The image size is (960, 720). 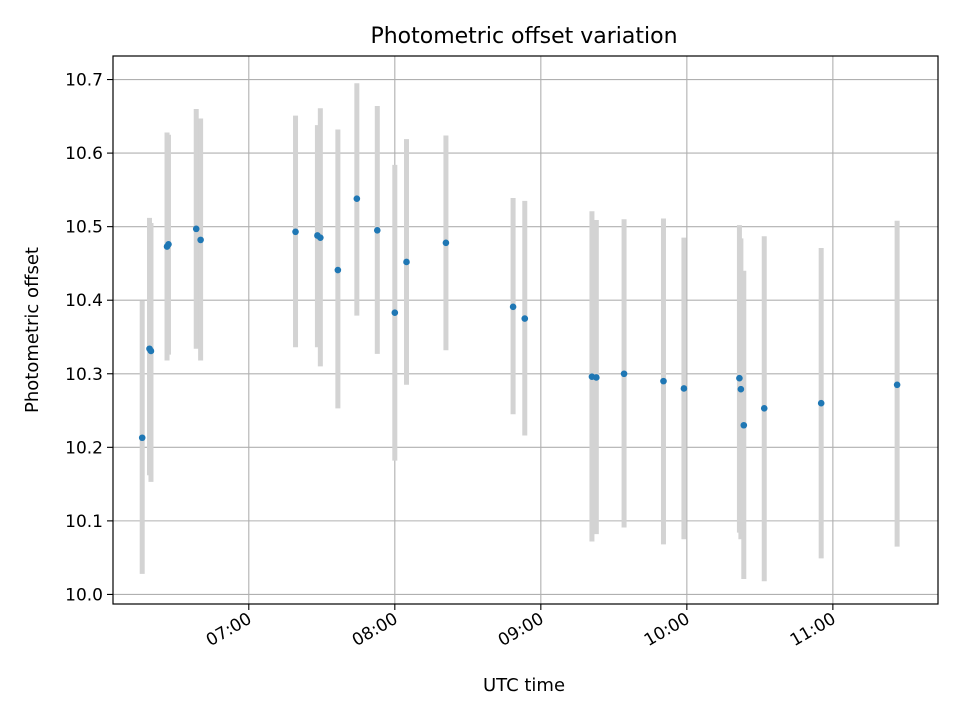 What do you see at coordinates (89, 338) in the screenshot?
I see `y-axis-ticks: 10.0 10.1 10.2 10.3 10.4 10.5 10.6 10.7` at bounding box center [89, 338].